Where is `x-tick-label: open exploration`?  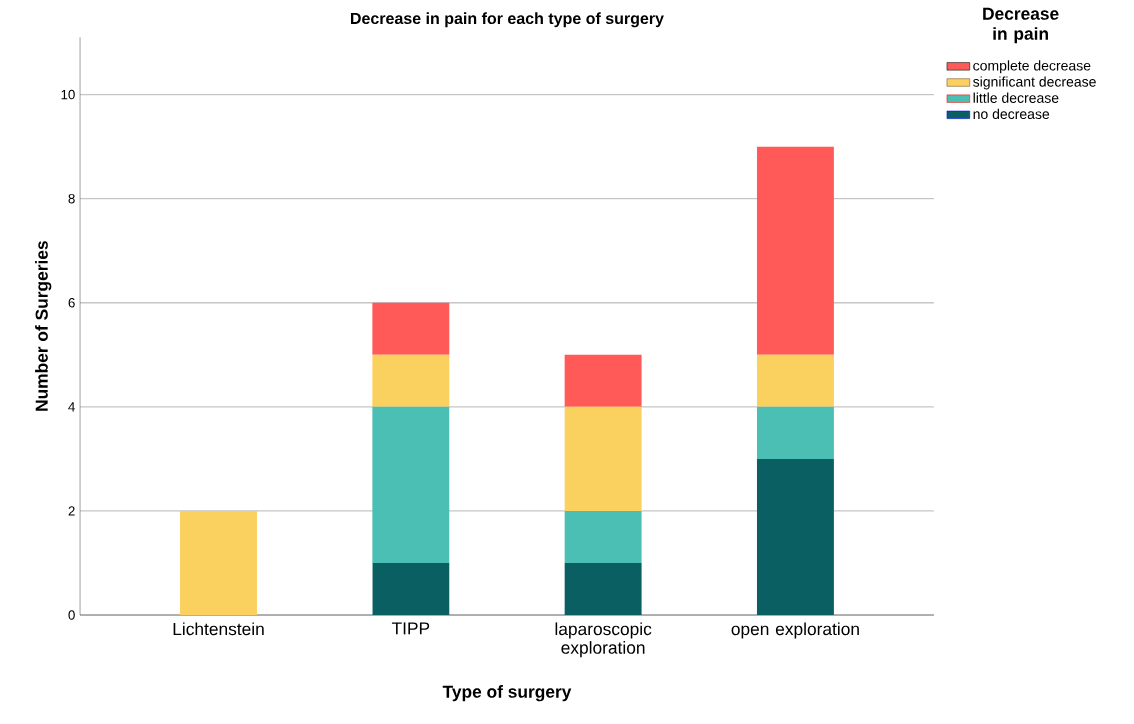 x-tick-label: open exploration is located at coordinates (795, 630).